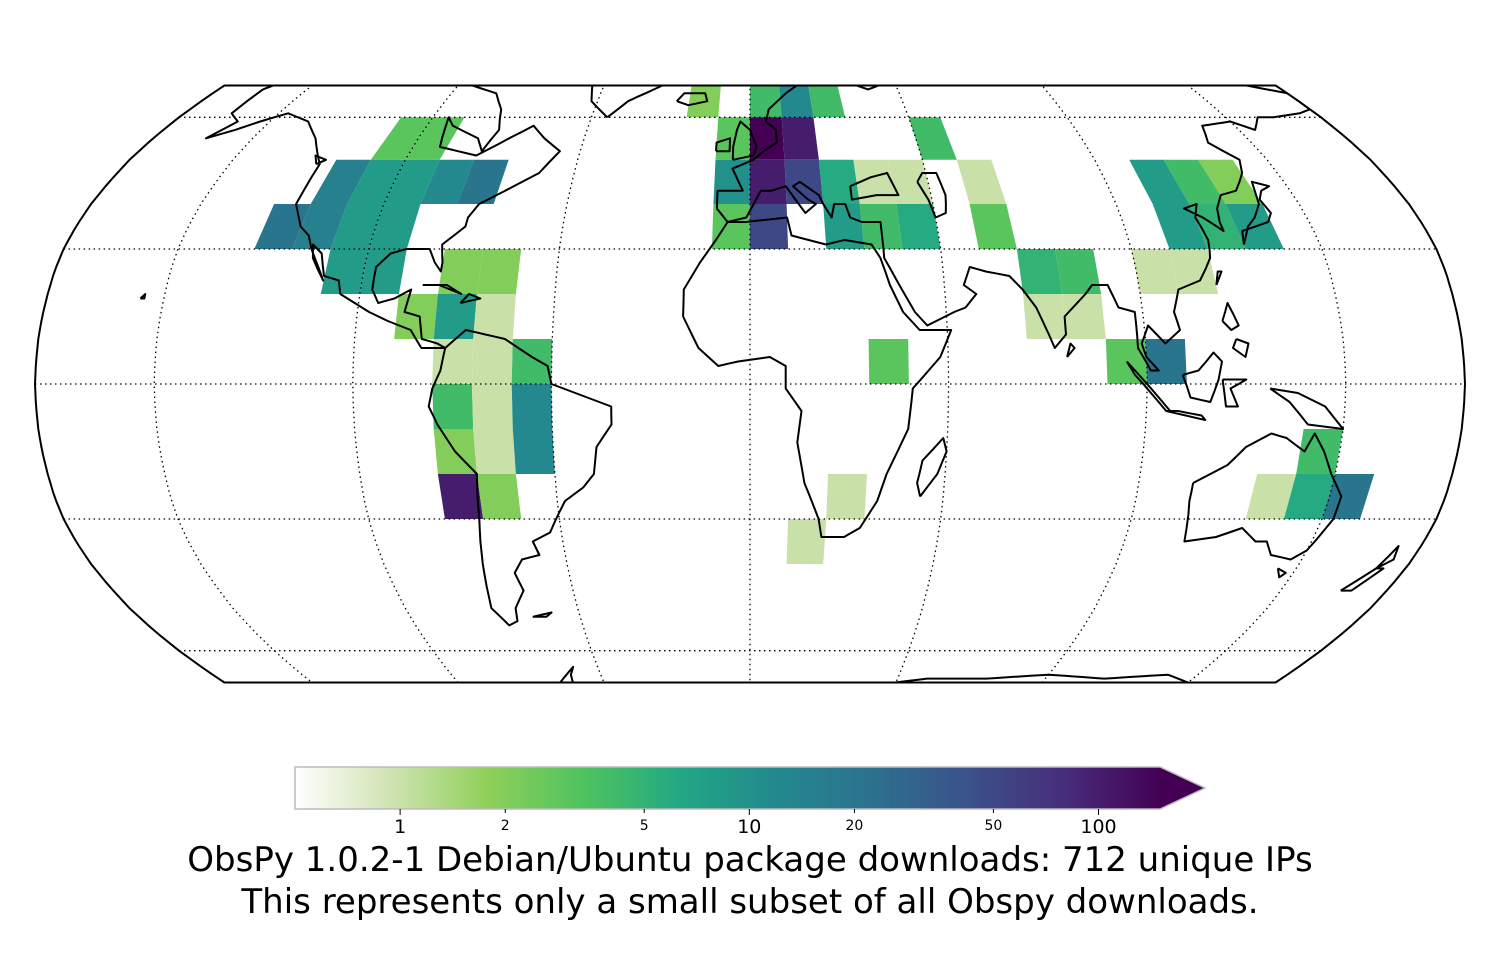 This screenshot has width=1500, height=975. Describe the element at coordinates (749, 827) in the screenshot. I see `colorbar-tick-label: 10` at that location.